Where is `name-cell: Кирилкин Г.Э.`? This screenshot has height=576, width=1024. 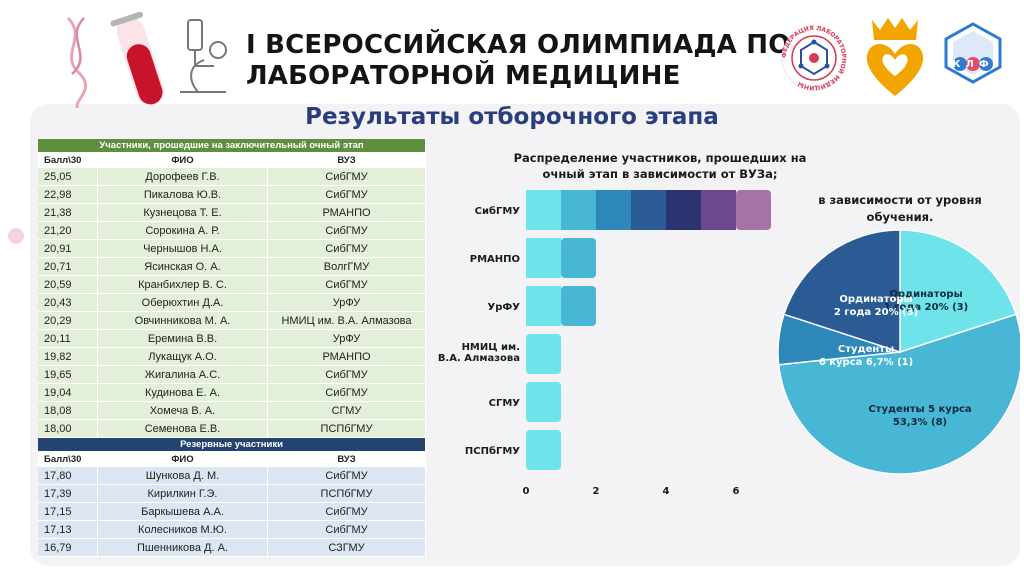
name-cell: Кирилкин Г.Э. is located at coordinates (183, 494).